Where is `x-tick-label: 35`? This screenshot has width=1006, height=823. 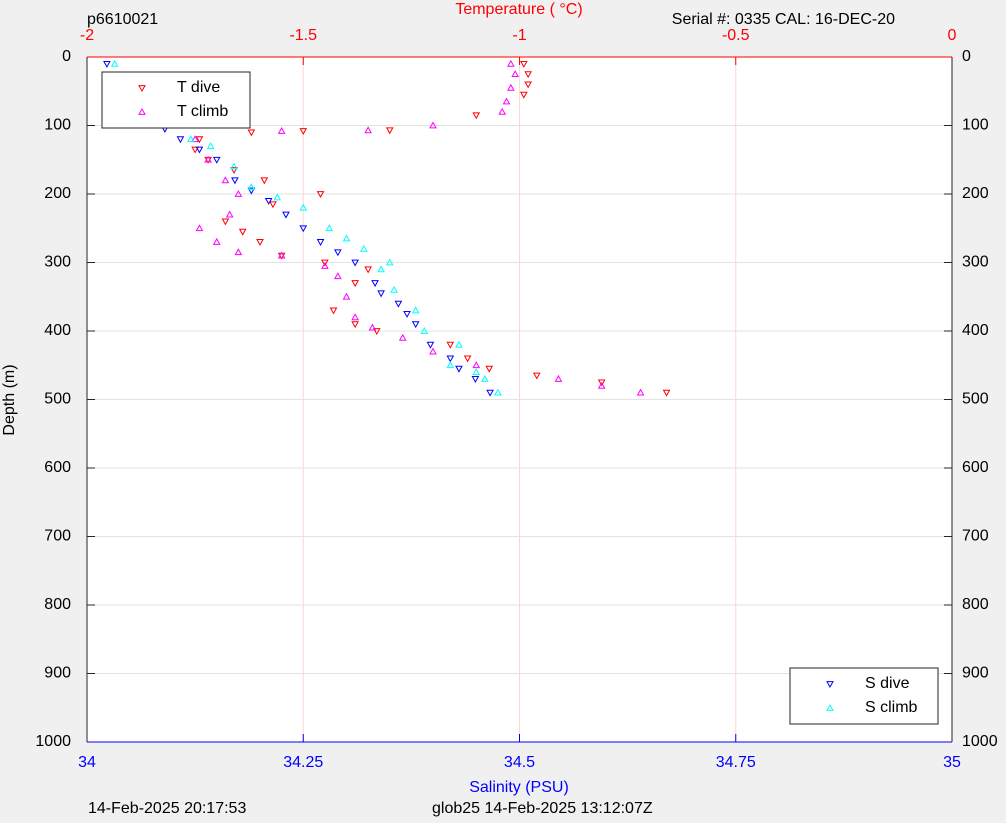
x-tick-label: 35 is located at coordinates (952, 762).